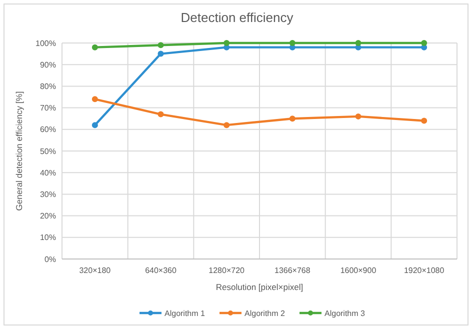 This screenshot has width=474, height=333. What do you see at coordinates (48, 151) in the screenshot?
I see `y-tick-label: 50%` at bounding box center [48, 151].